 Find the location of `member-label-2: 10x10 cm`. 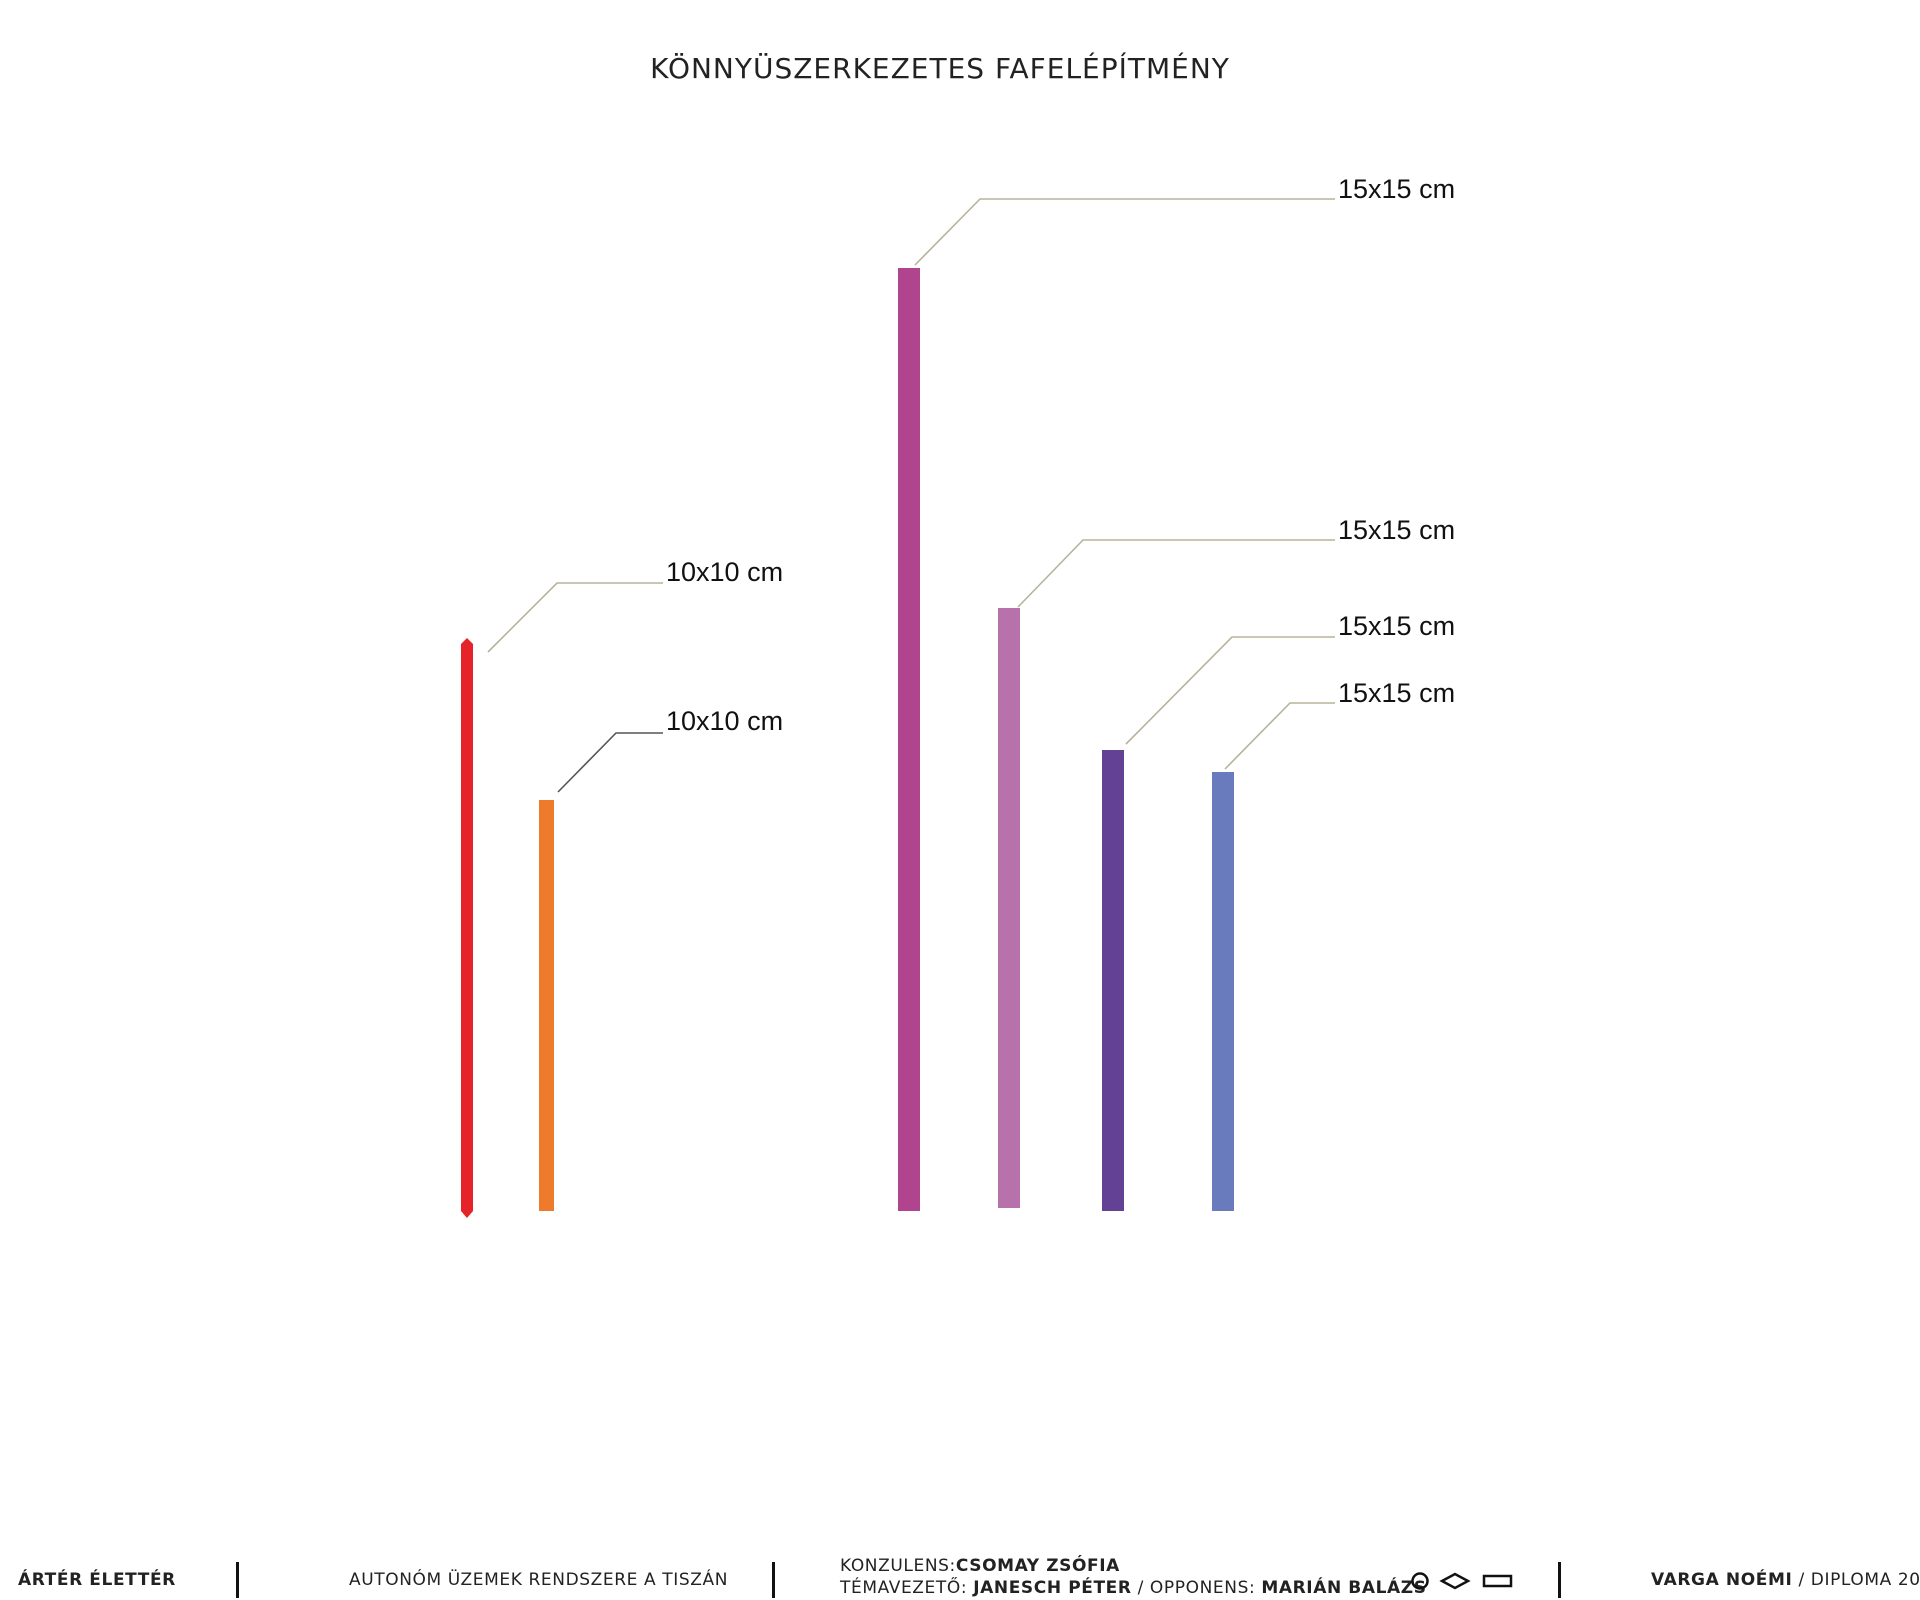

member-label-2: 10x10 cm is located at coordinates (724, 721).